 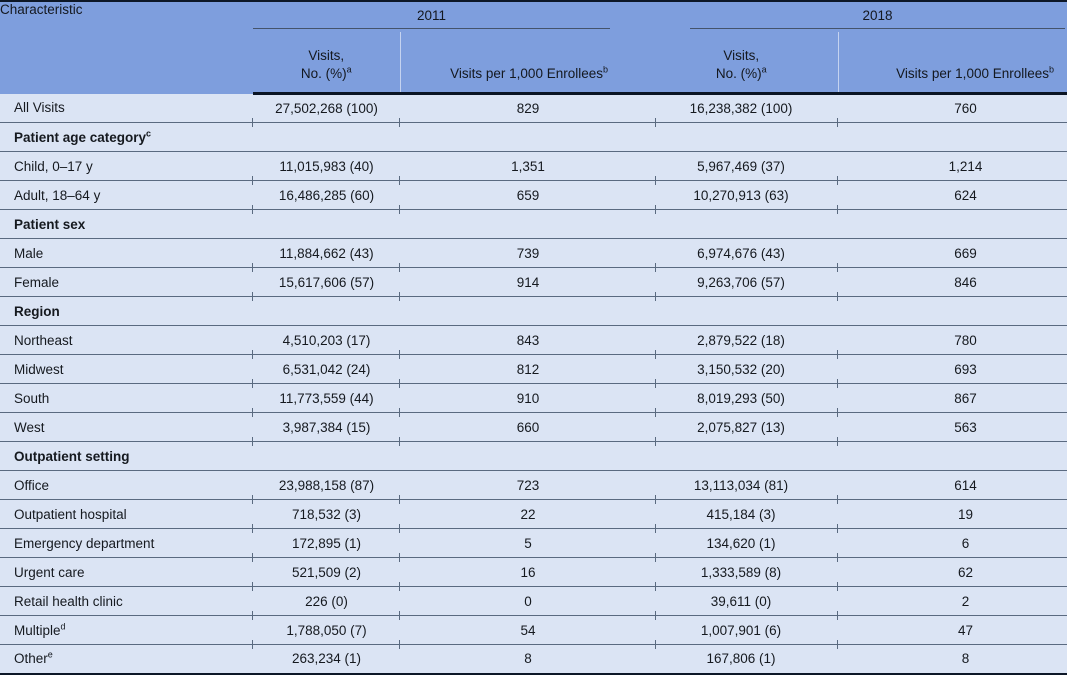 I want to click on cell-visits-2011: 172,895 (1), so click(x=326, y=545).